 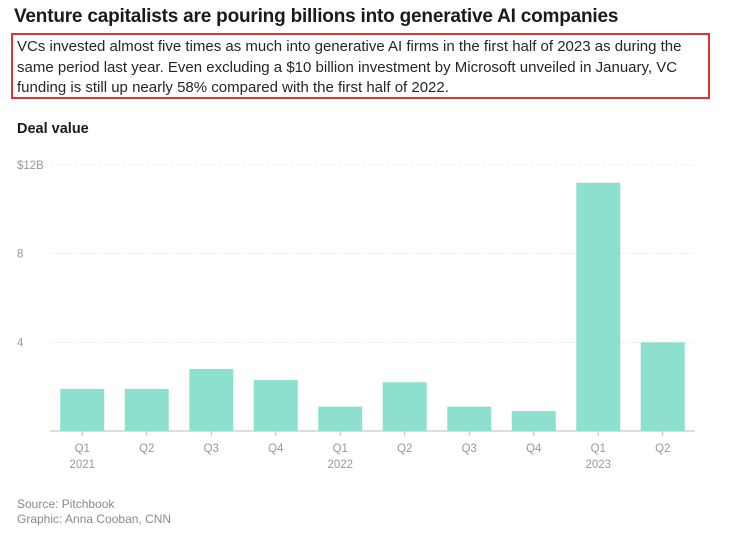 I want to click on x-year-label: 2021, so click(x=82, y=465).